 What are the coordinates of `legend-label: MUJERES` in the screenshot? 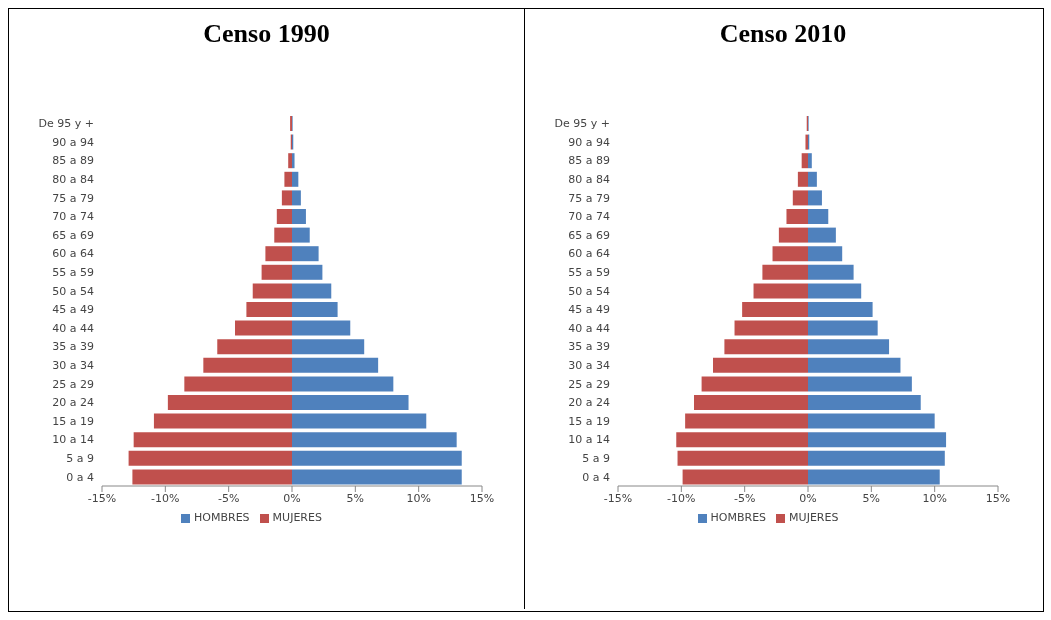 It's located at (297, 517).